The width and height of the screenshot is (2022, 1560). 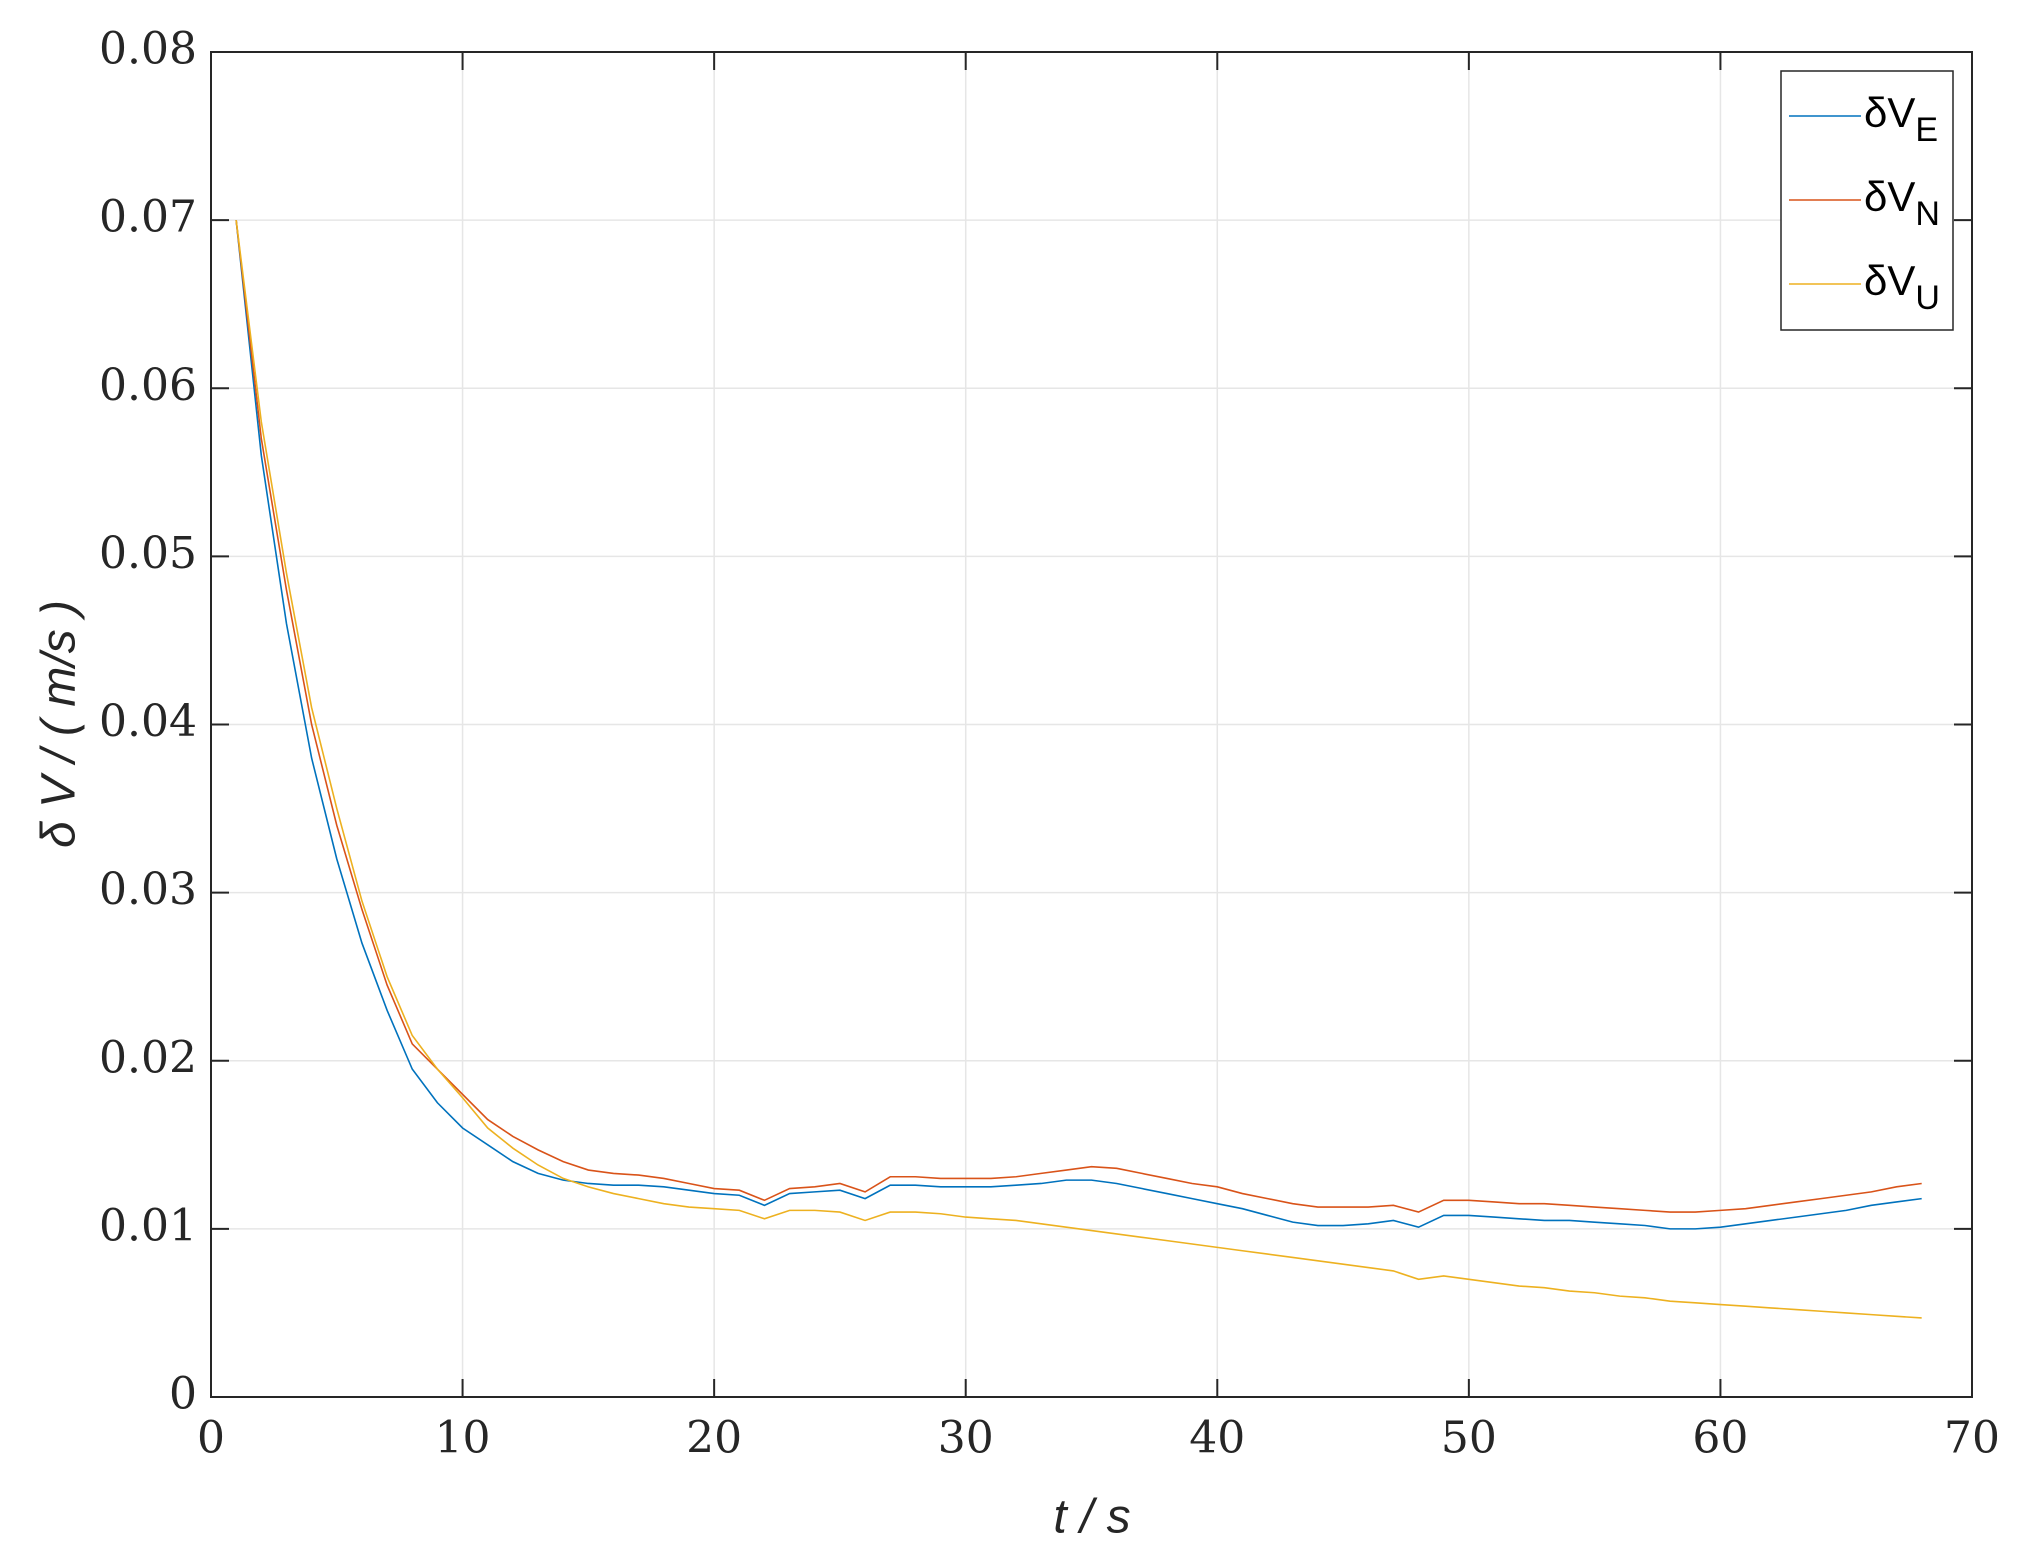 What do you see at coordinates (966, 1438) in the screenshot?
I see `x-tick-label: 30` at bounding box center [966, 1438].